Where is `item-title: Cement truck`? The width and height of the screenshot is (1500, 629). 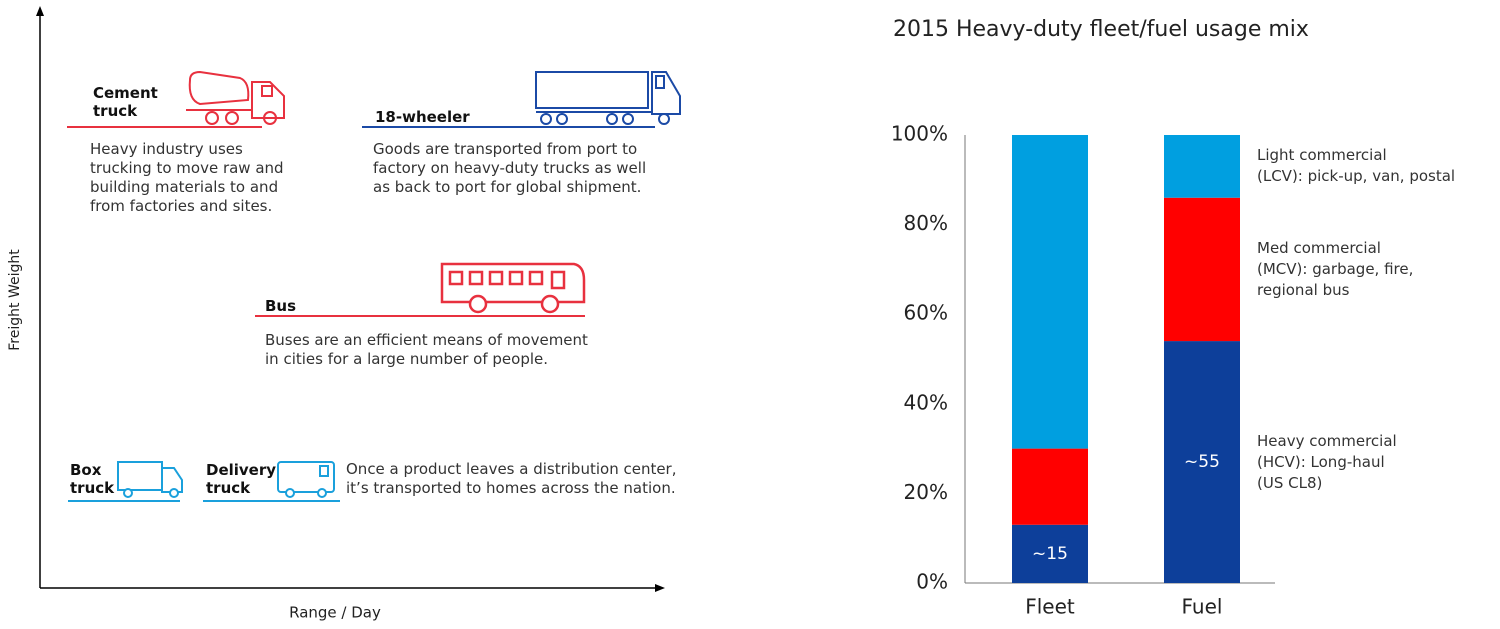
item-title: Cement truck is located at coordinates (125, 102).